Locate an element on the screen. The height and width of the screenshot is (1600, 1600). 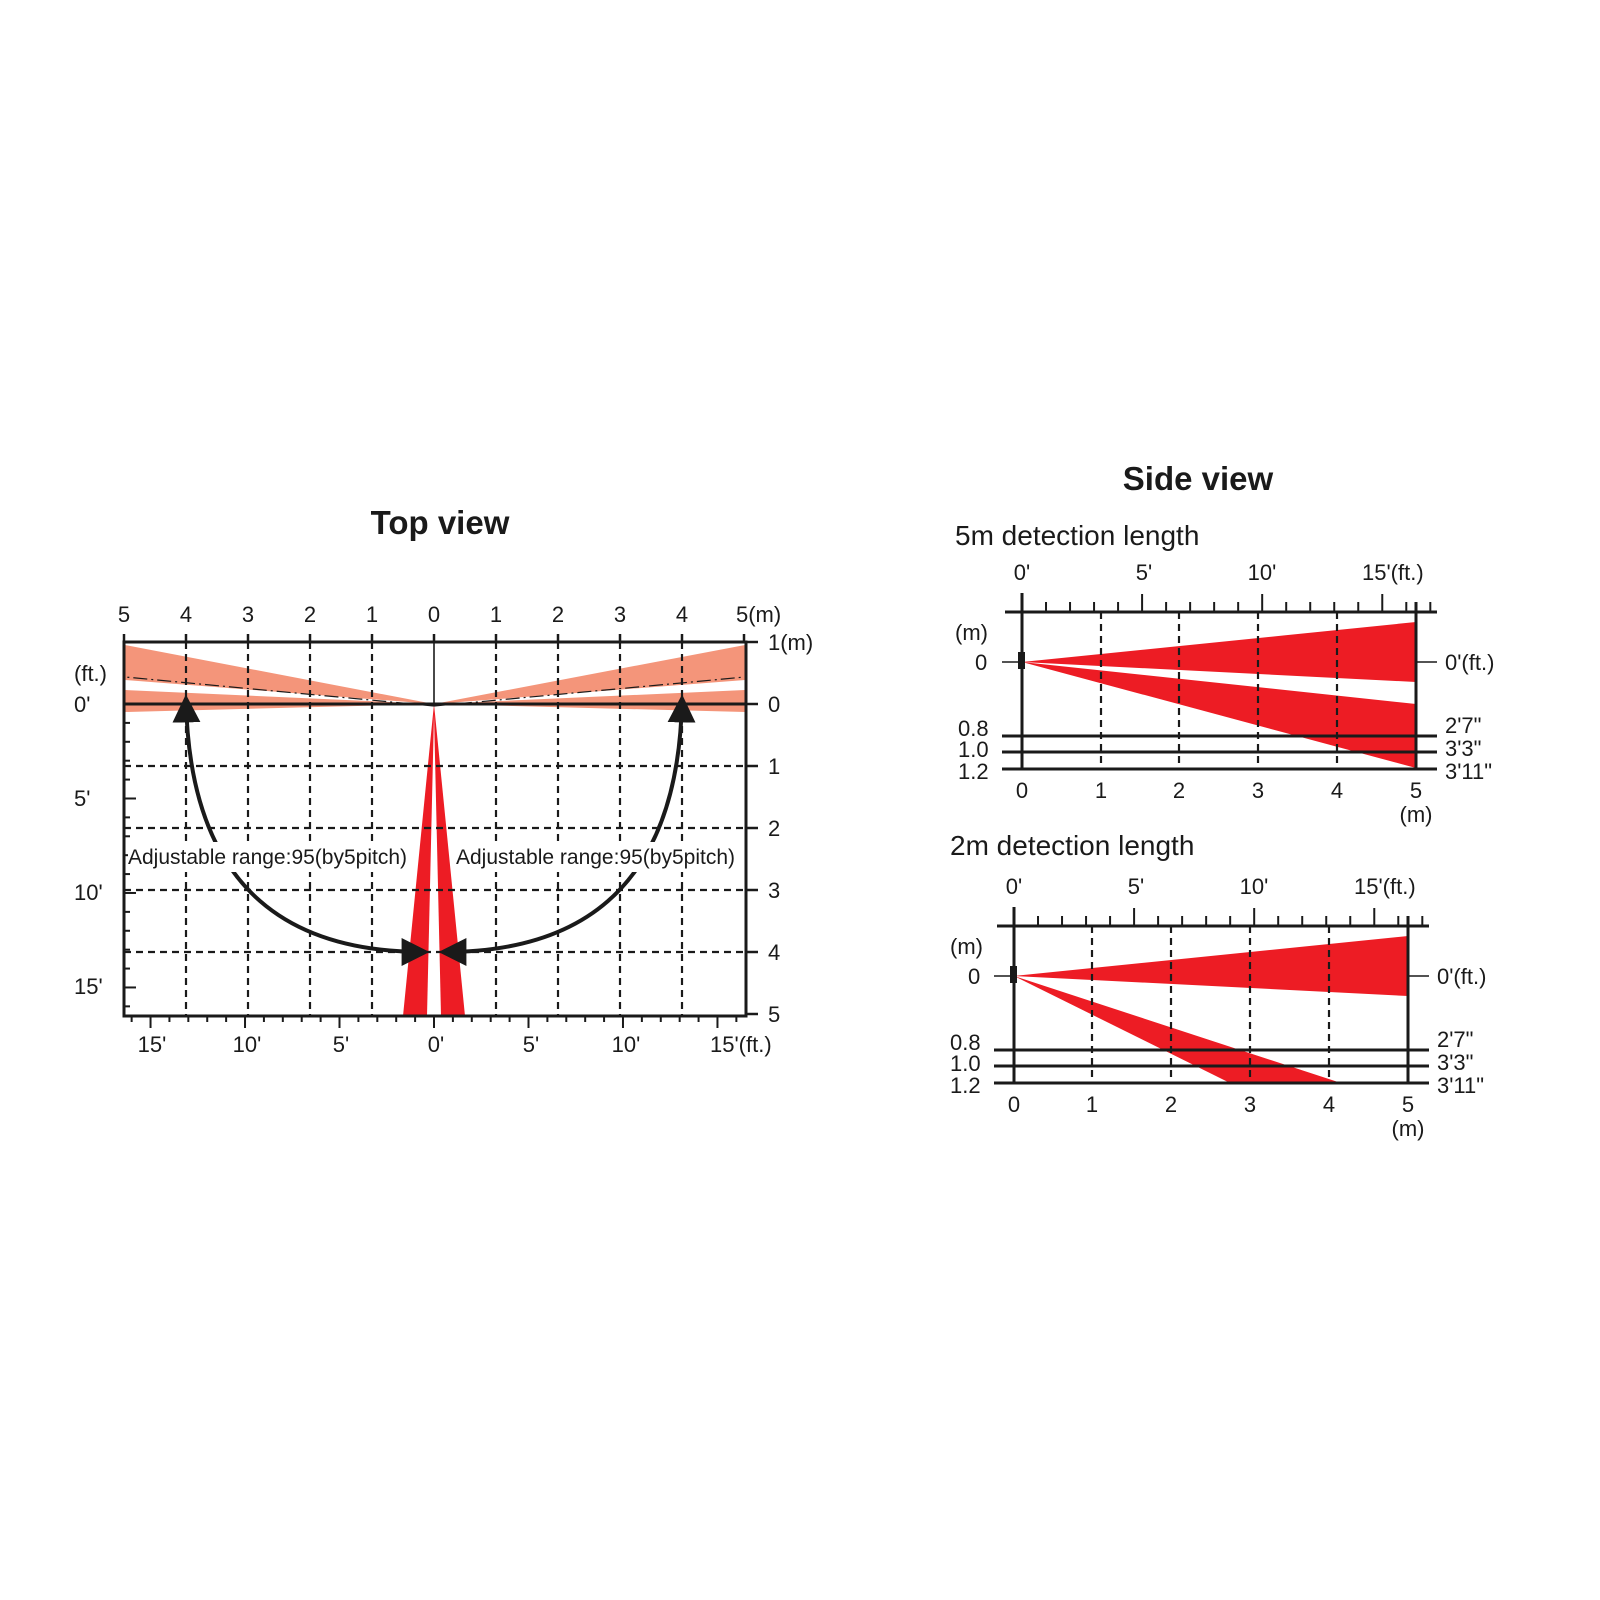
adjust-note-left: Adjustable range:95(by5pitch) is located at coordinates (267, 857).